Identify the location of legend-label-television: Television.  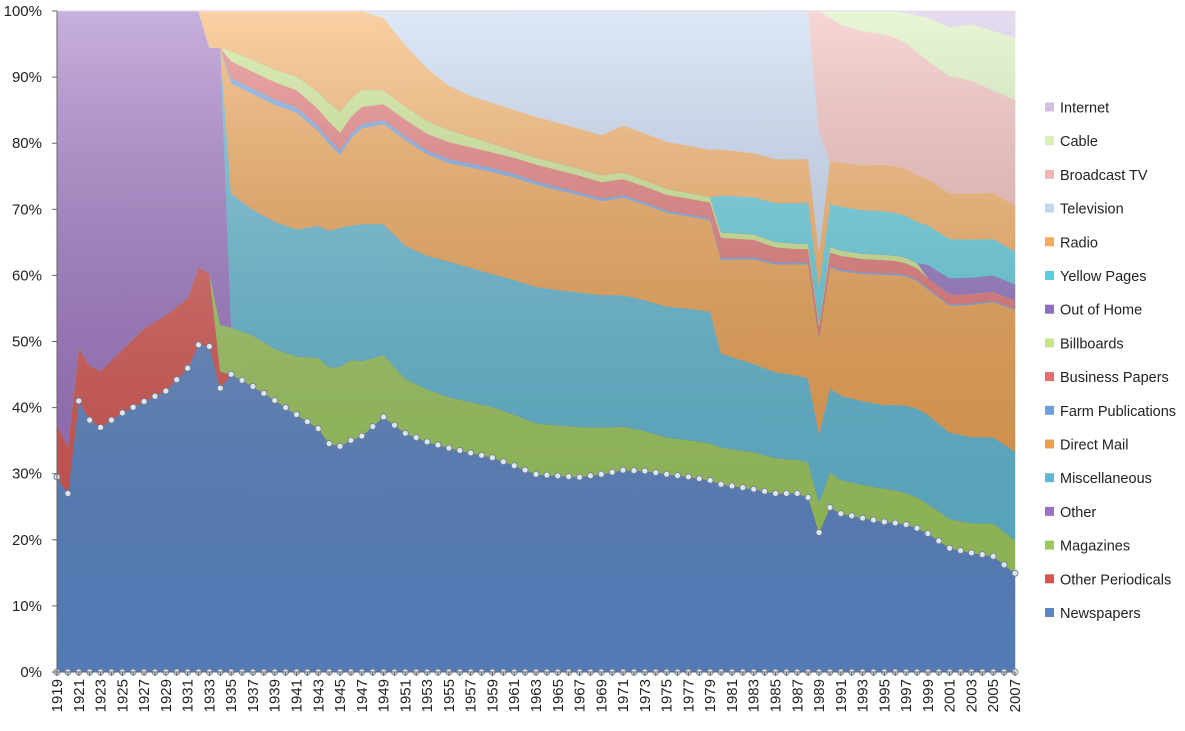
(1092, 210).